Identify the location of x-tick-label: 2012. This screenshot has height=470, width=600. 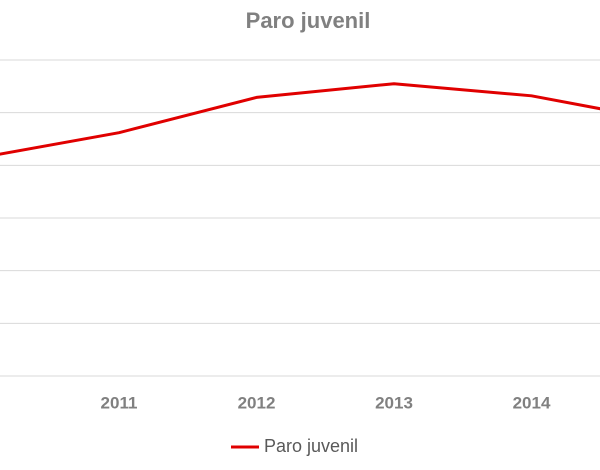
(257, 402).